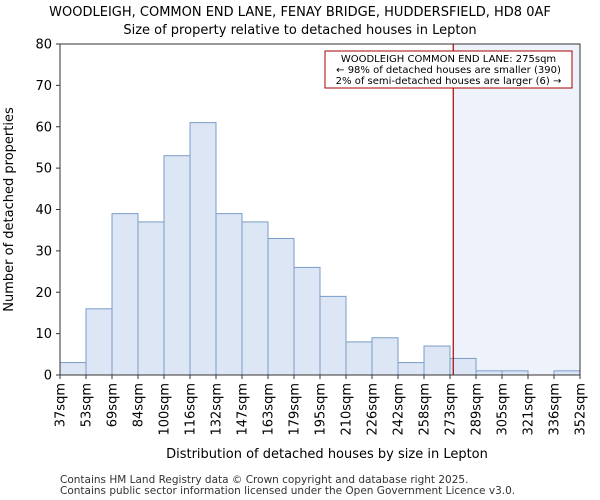  What do you see at coordinates (9, 209) in the screenshot?
I see `y-axis-label: Number of detached properties` at bounding box center [9, 209].